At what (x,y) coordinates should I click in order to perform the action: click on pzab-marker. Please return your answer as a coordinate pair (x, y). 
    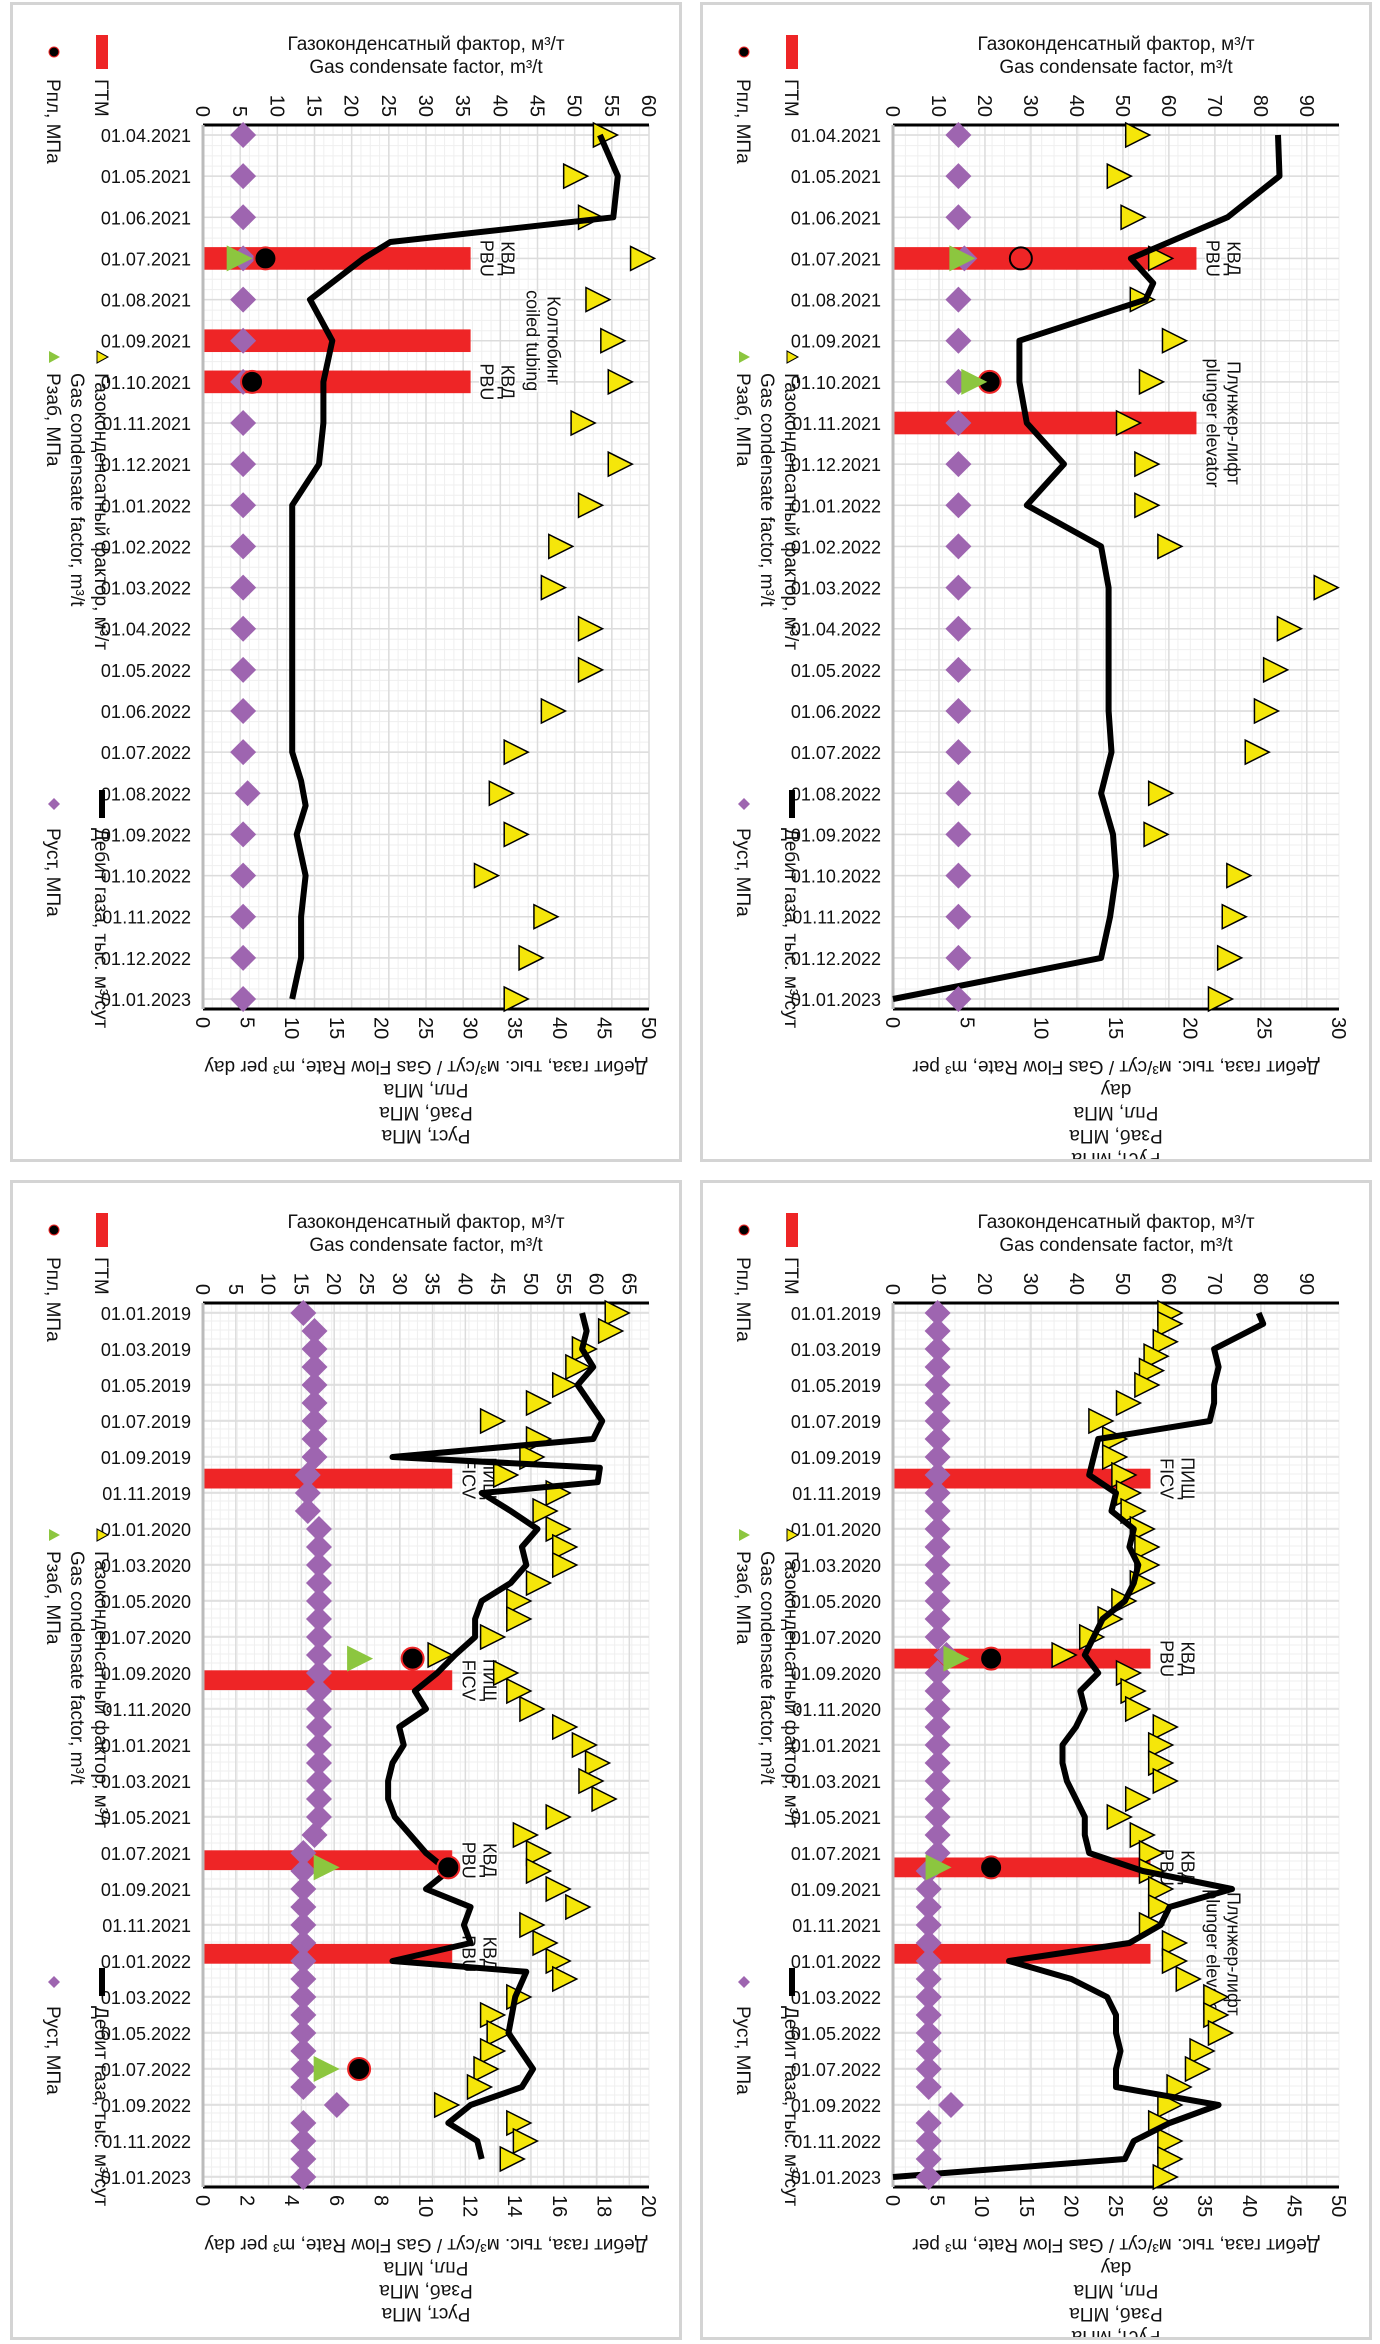
    Looking at the image, I should click on (956, 1658).